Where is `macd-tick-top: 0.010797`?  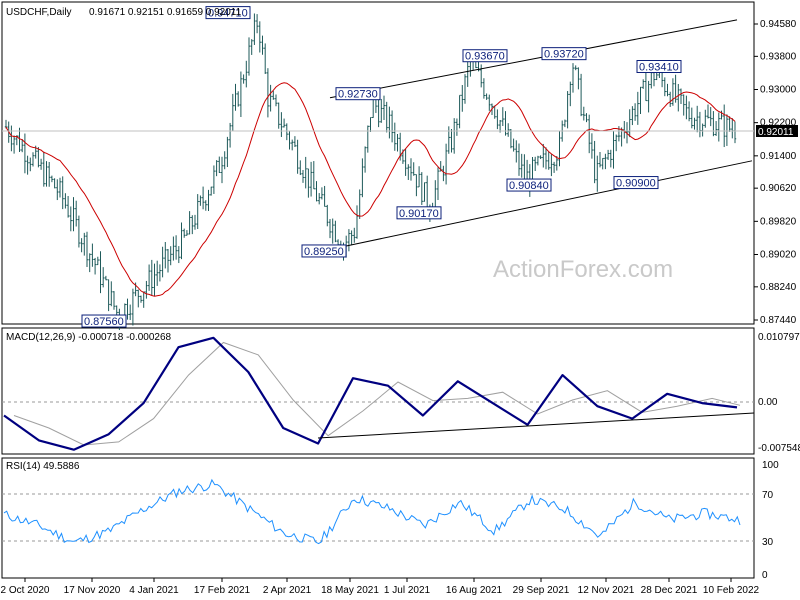 macd-tick-top: 0.010797 is located at coordinates (779, 337).